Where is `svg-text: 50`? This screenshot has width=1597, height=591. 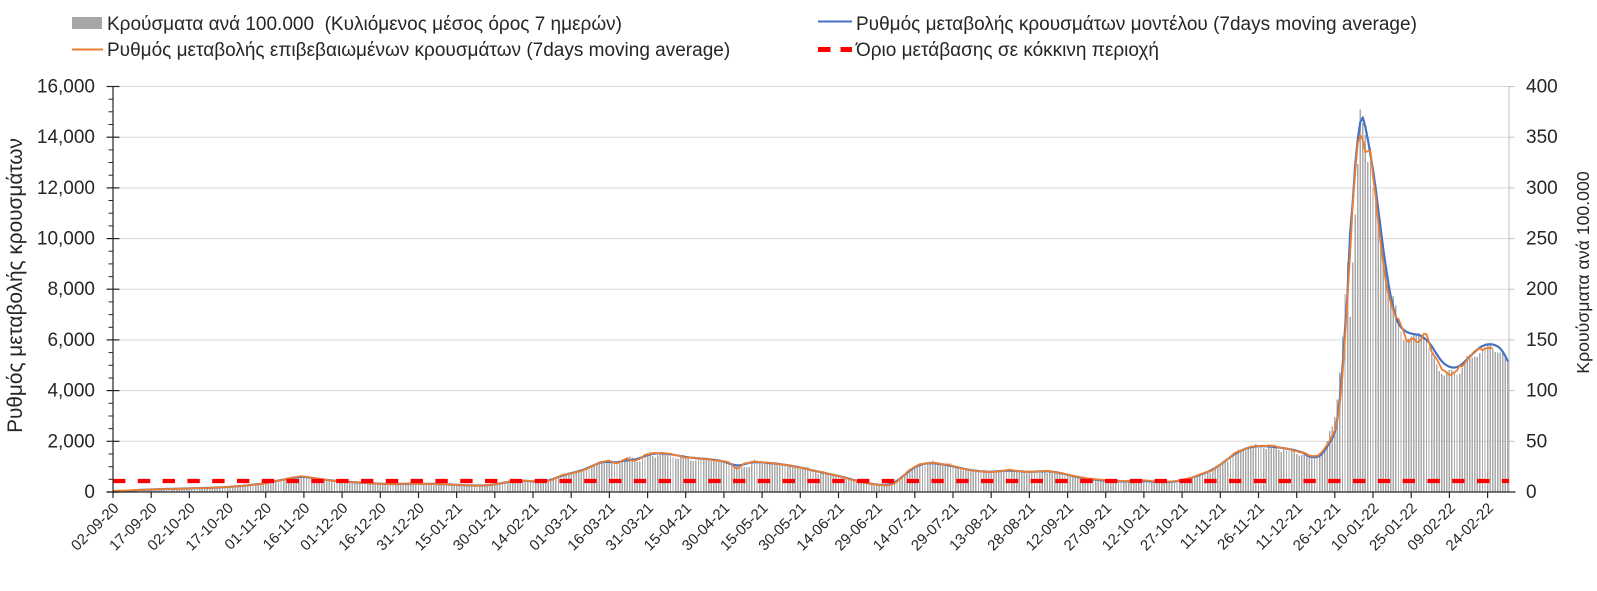
svg-text: 50 is located at coordinates (1536, 441).